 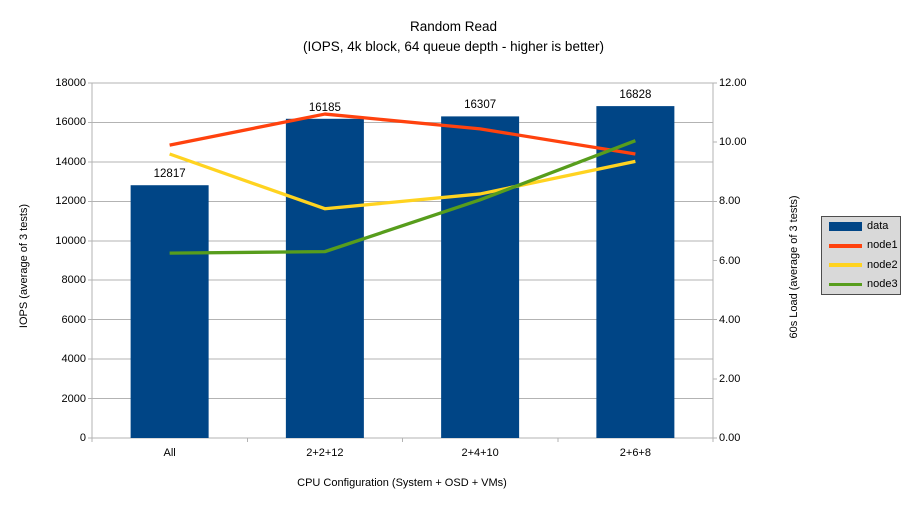 I want to click on left-axis-tick-label: 18000, so click(x=70, y=83).